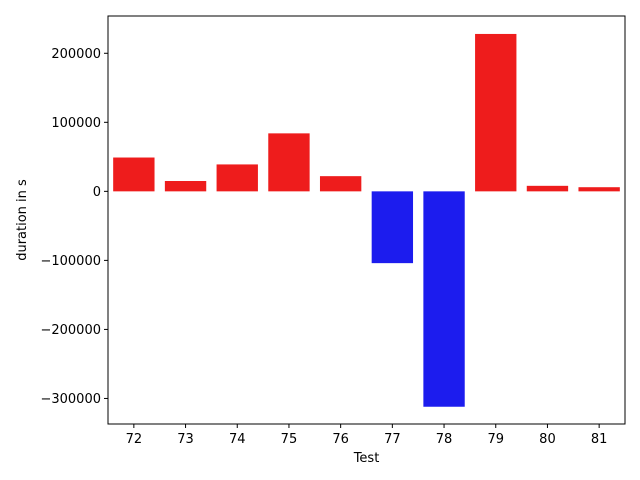  I want to click on y-tick-label: −300000, so click(70, 399).